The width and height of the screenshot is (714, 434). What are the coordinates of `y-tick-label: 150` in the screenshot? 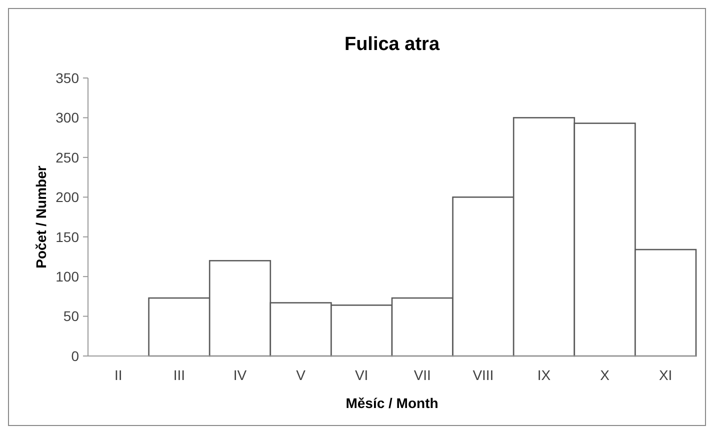 It's located at (68, 236).